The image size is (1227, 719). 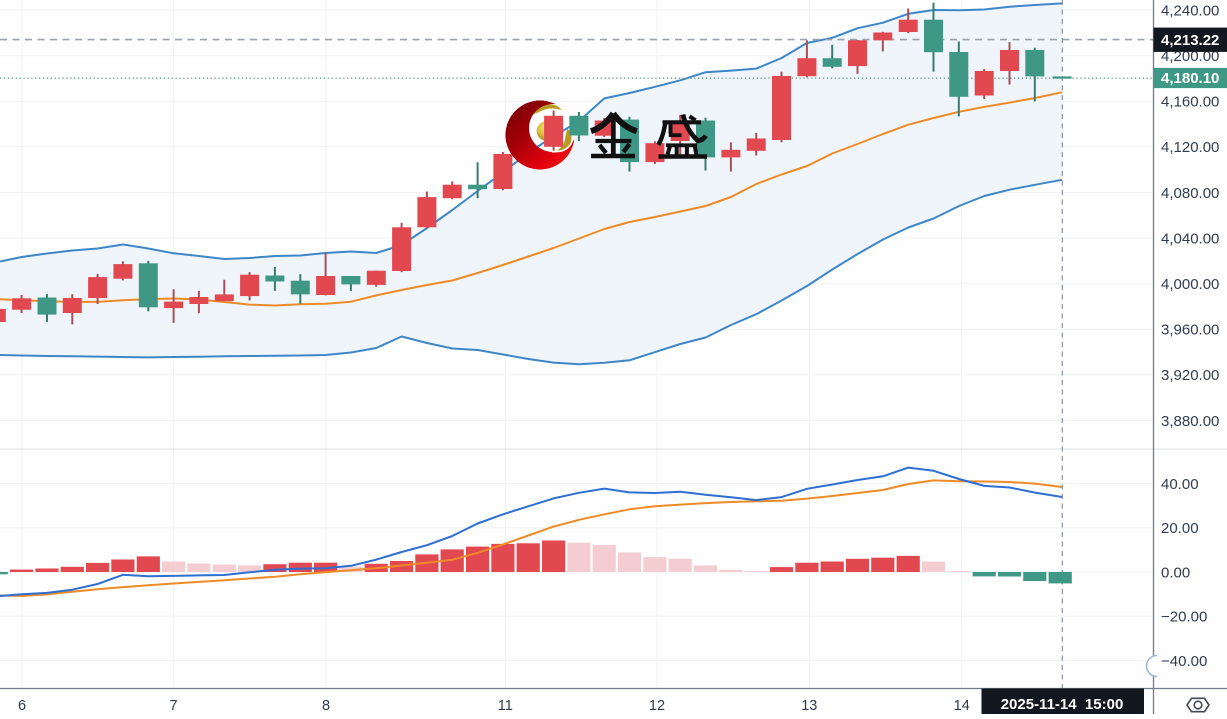 I want to click on svg-text: 14, so click(x=962, y=706).